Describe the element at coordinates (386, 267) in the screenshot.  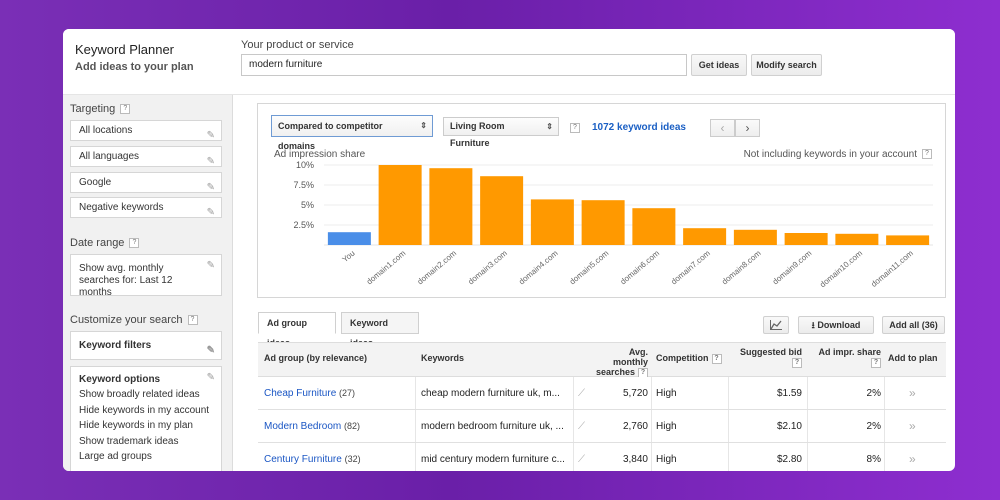
I see `x-tick-label: domain1.com` at that location.